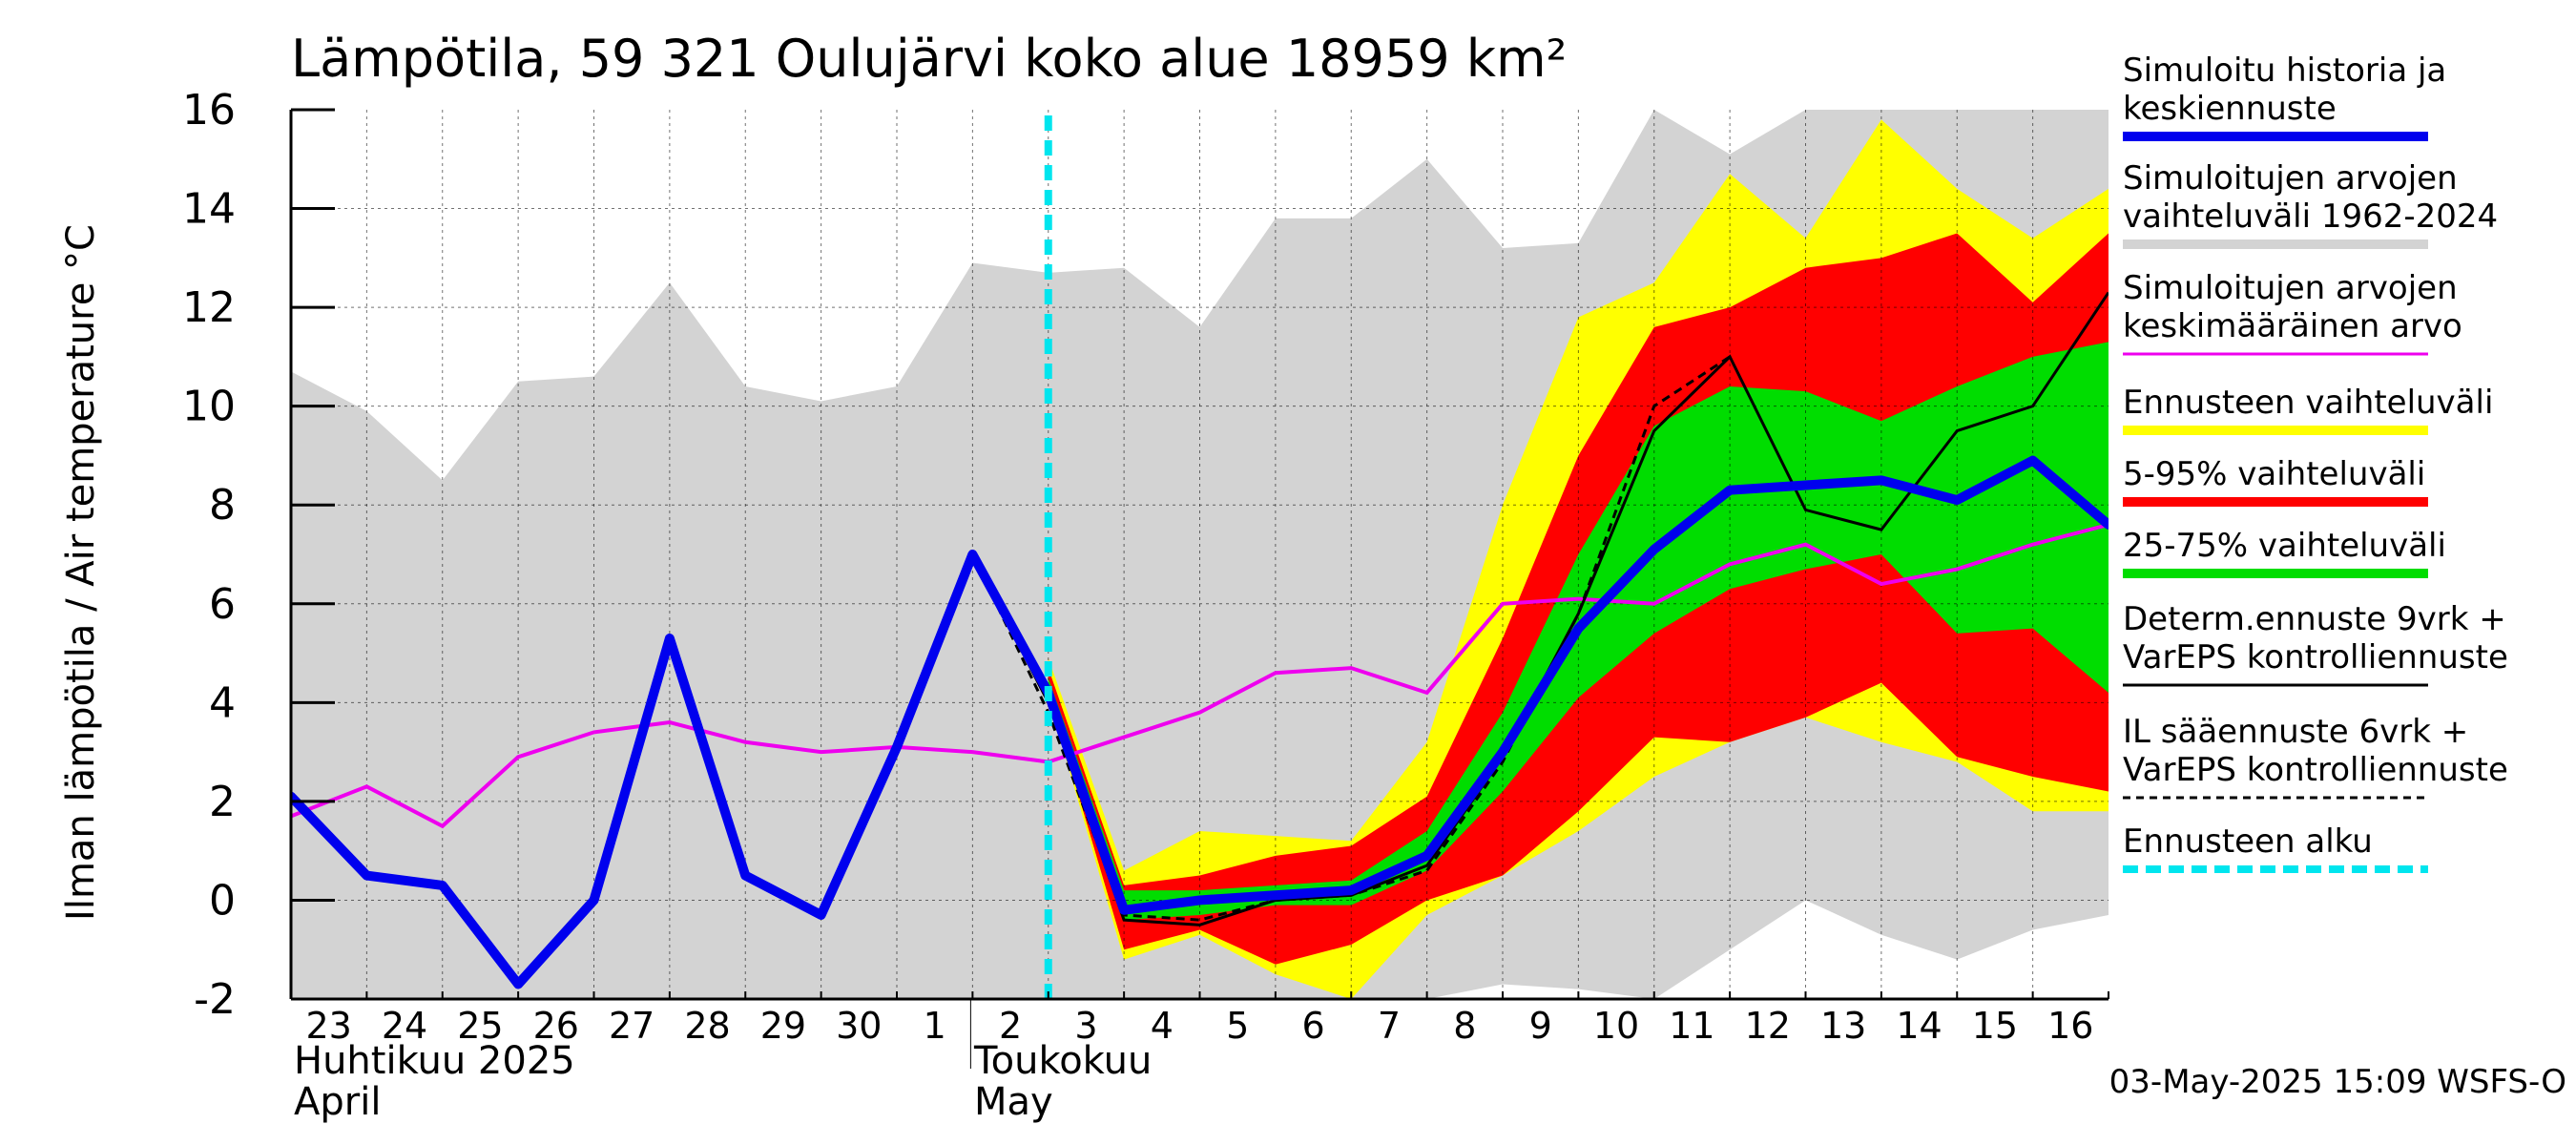  What do you see at coordinates (1691, 1026) in the screenshot?
I see `x-tick-label: 11` at bounding box center [1691, 1026].